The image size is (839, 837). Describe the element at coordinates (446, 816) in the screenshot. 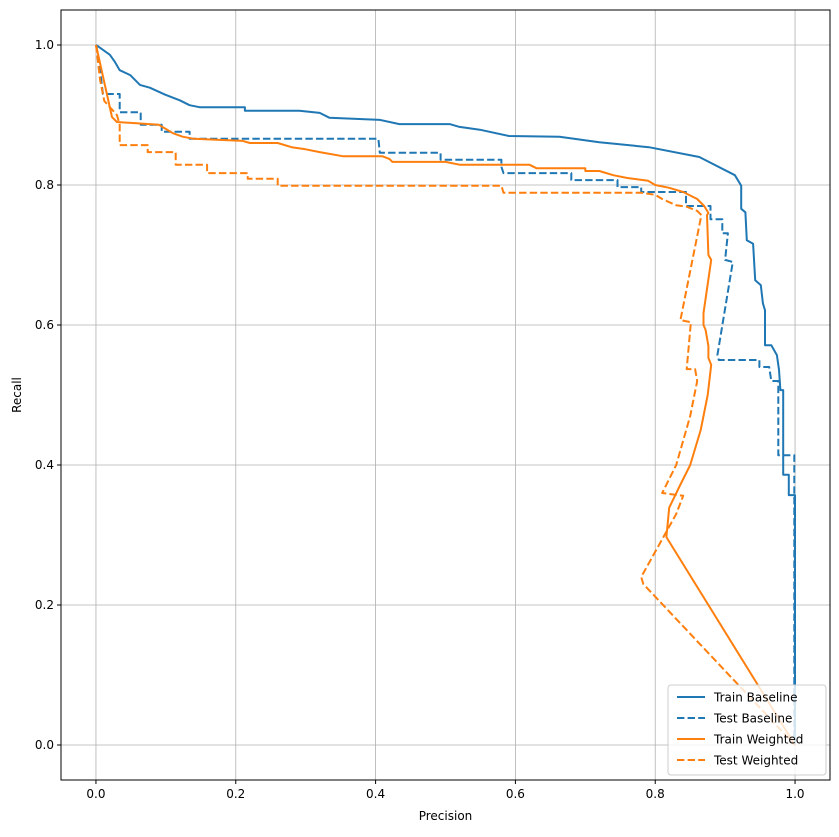

I see `x-axis-label: Precision` at that location.